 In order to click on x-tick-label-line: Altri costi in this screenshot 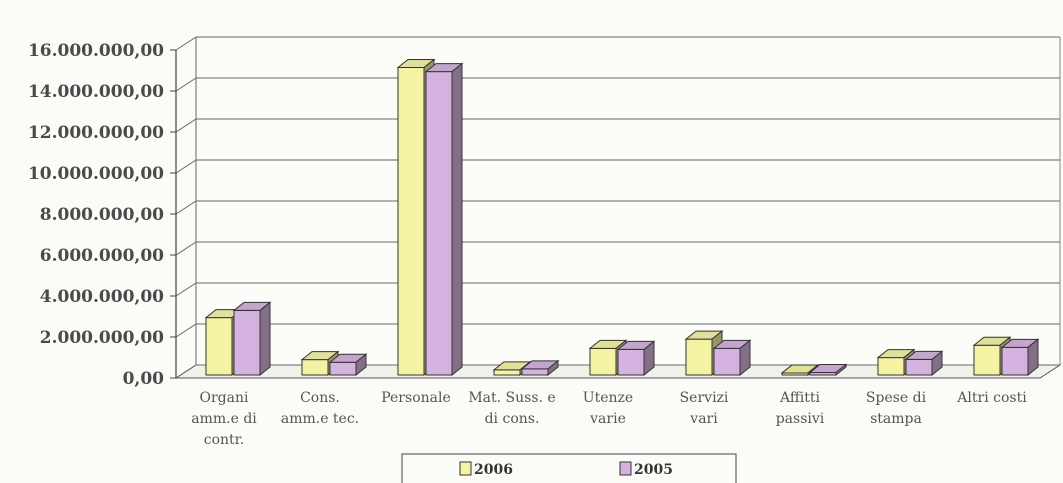, I will do `click(991, 398)`.